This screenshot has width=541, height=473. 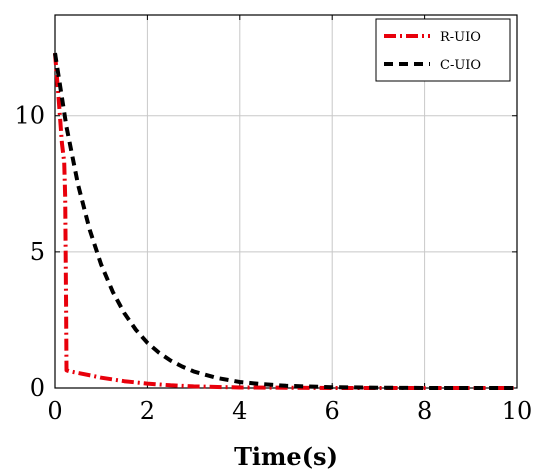 What do you see at coordinates (517, 411) in the screenshot?
I see `x-tick-label: 10` at bounding box center [517, 411].